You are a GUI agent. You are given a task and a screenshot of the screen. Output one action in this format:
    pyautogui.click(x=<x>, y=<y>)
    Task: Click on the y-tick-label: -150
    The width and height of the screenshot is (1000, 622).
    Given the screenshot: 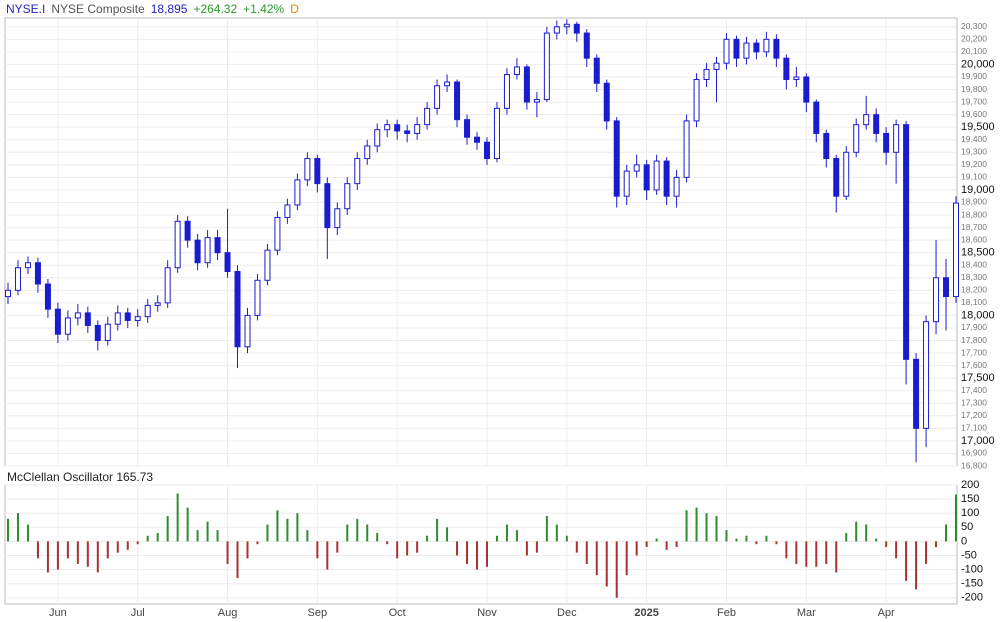 What is the action you would take?
    pyautogui.click(x=972, y=584)
    